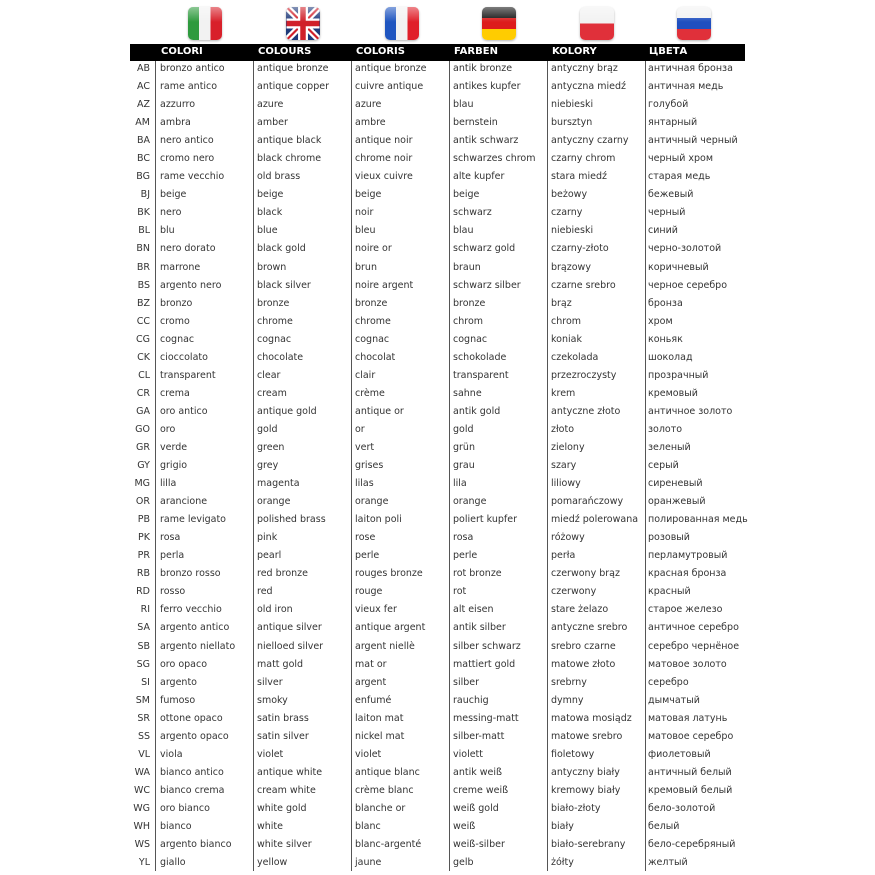 The image size is (875, 875). What do you see at coordinates (480, 357) in the screenshot?
I see `cell-german: schokolade` at bounding box center [480, 357].